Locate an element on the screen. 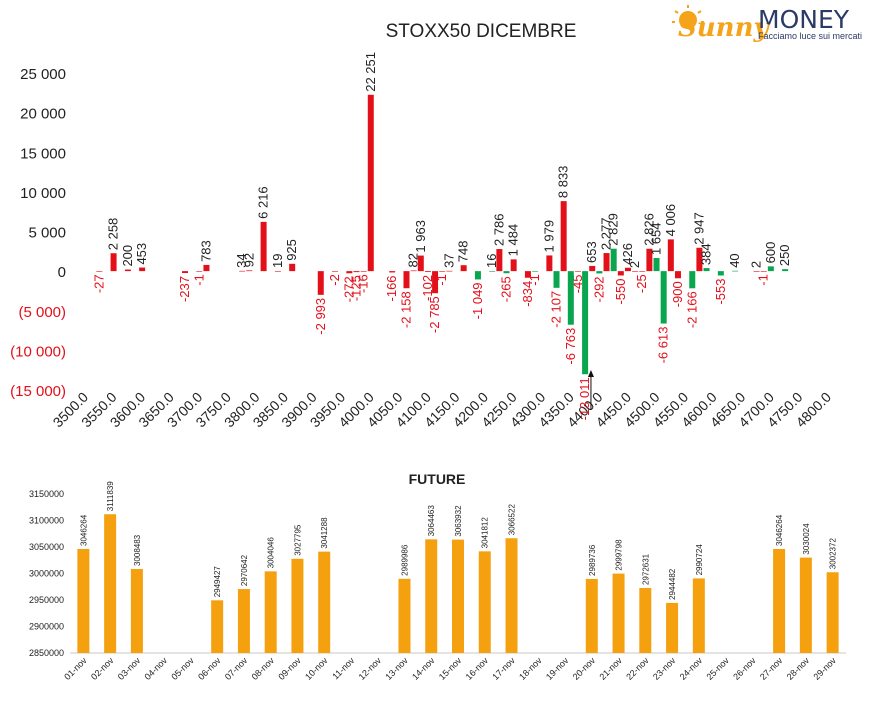 The width and height of the screenshot is (878, 703). data-label: -6 763 is located at coordinates (570, 346).